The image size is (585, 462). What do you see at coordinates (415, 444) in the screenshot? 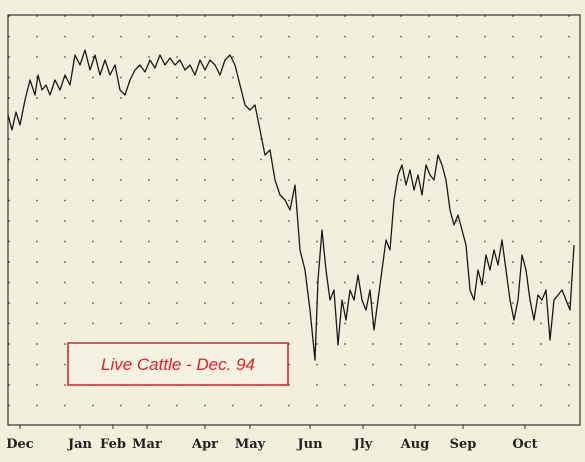
I see `x-tick-label: Aug` at bounding box center [415, 444].